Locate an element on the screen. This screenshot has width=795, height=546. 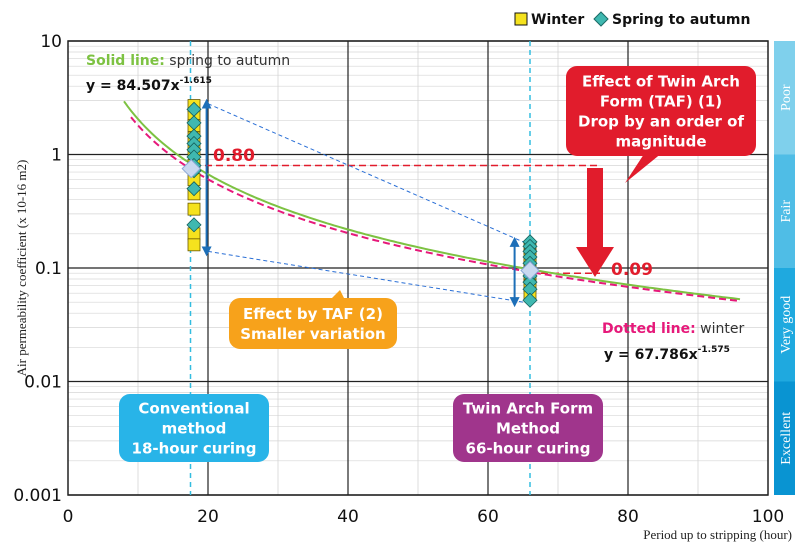
conventional-callout-text: method is located at coordinates (194, 429).